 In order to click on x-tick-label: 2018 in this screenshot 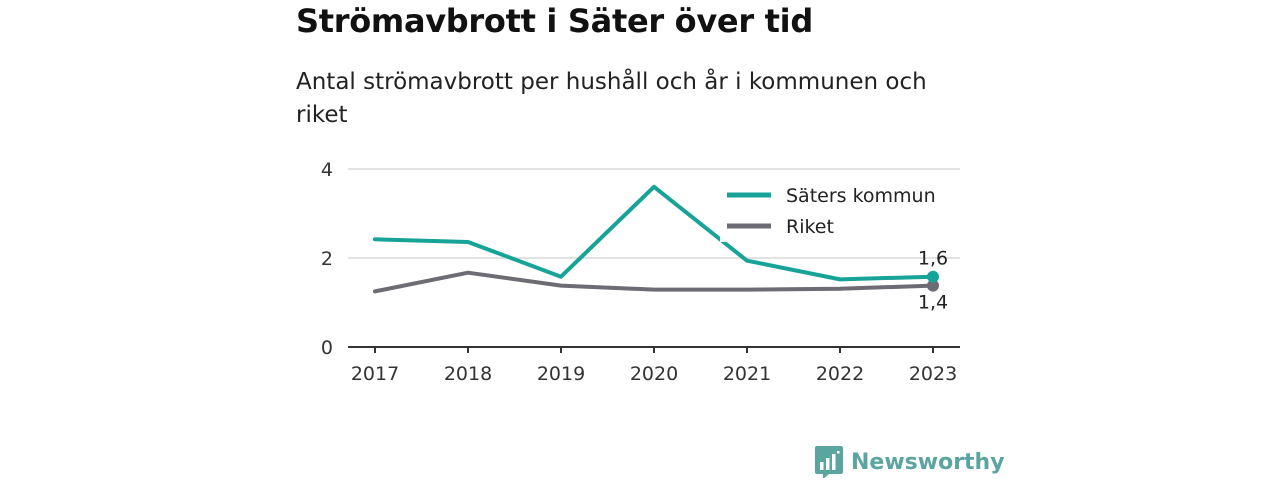, I will do `click(468, 374)`.